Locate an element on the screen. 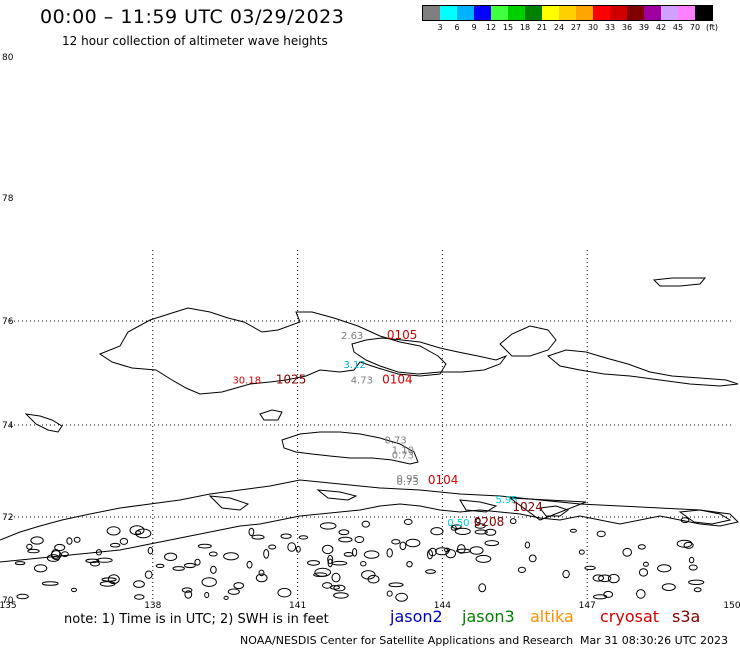 This screenshot has width=740, height=650. observation-label: 1025 is located at coordinates (291, 379).